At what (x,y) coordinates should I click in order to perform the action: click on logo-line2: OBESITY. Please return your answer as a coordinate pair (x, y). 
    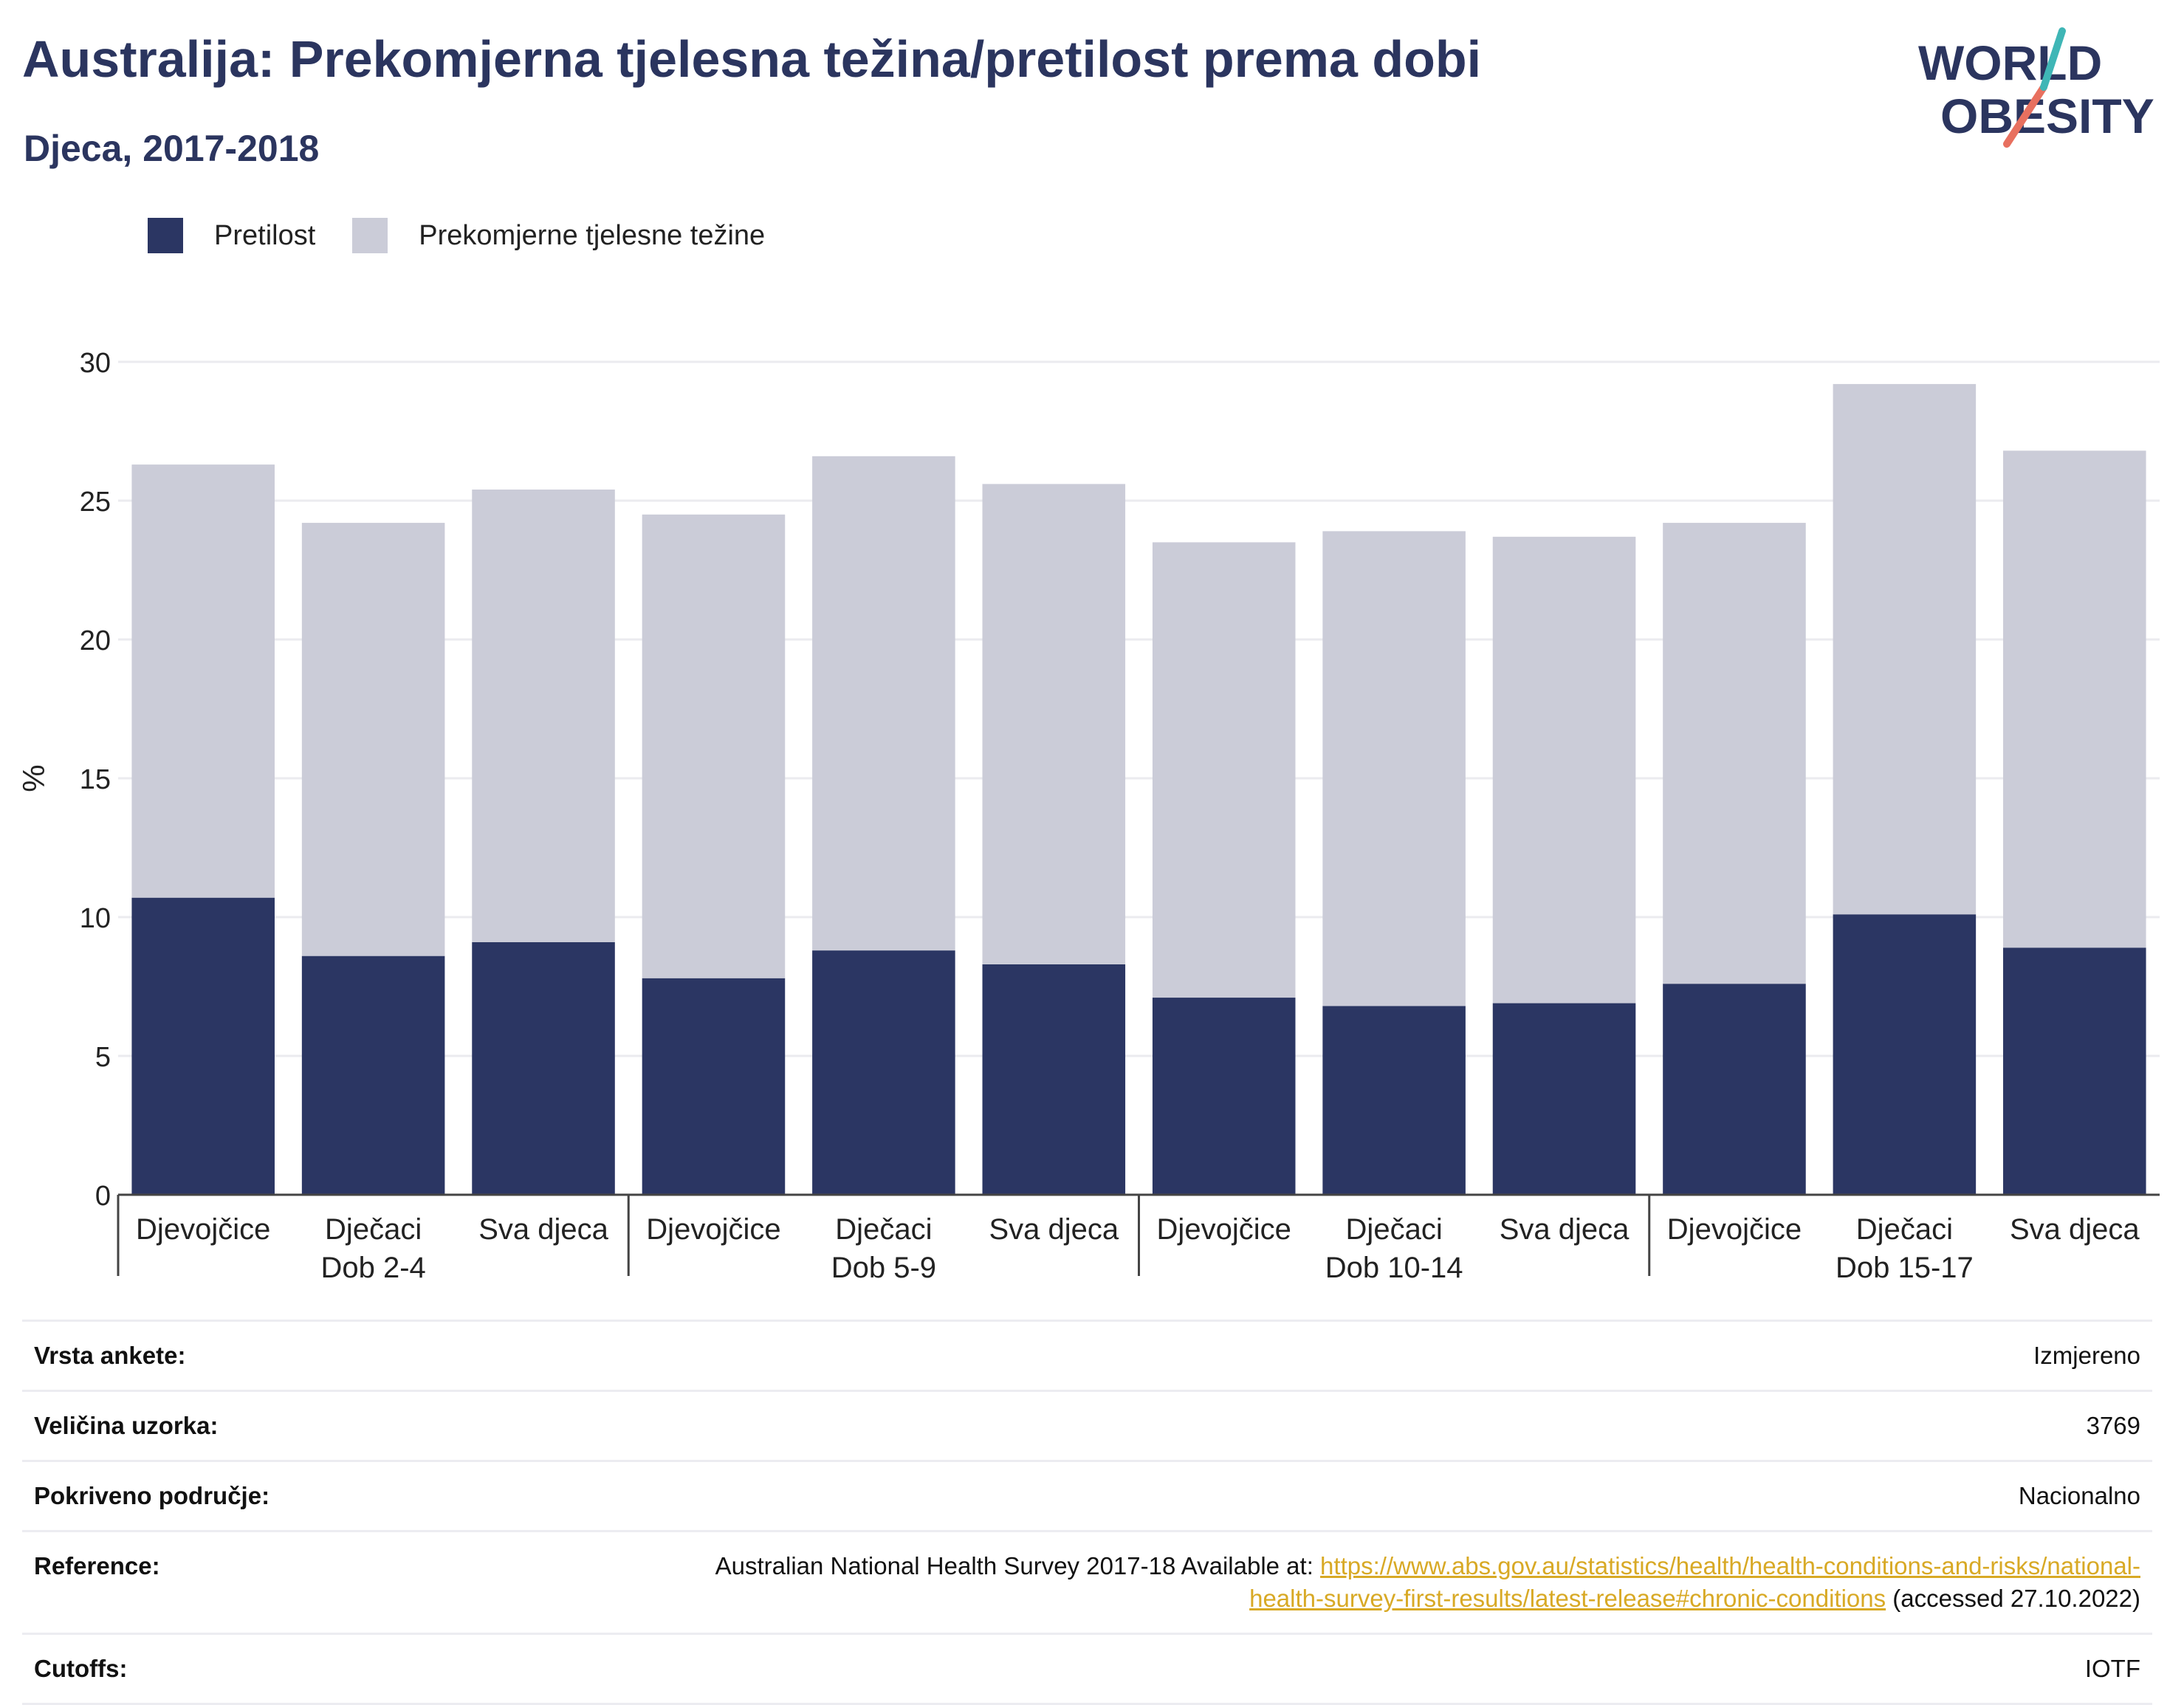
    Looking at the image, I should click on (2047, 116).